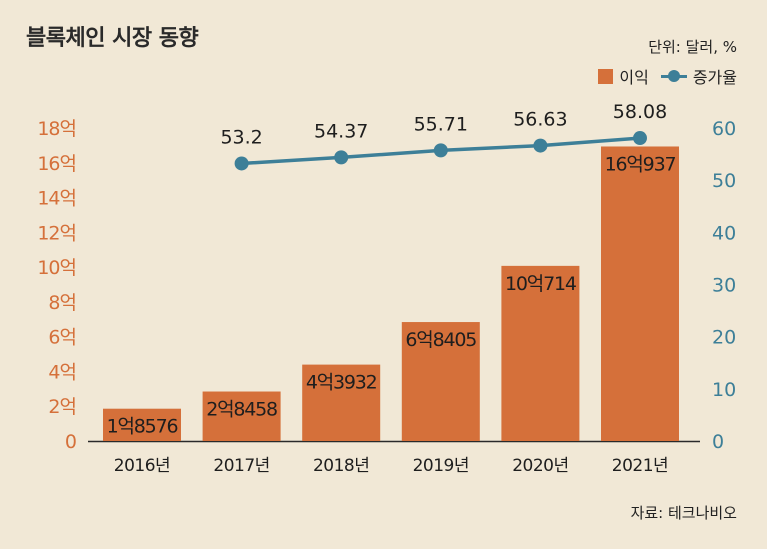 This screenshot has height=549, width=767. I want to click on left-axis-tick-label: 4억, so click(62, 372).